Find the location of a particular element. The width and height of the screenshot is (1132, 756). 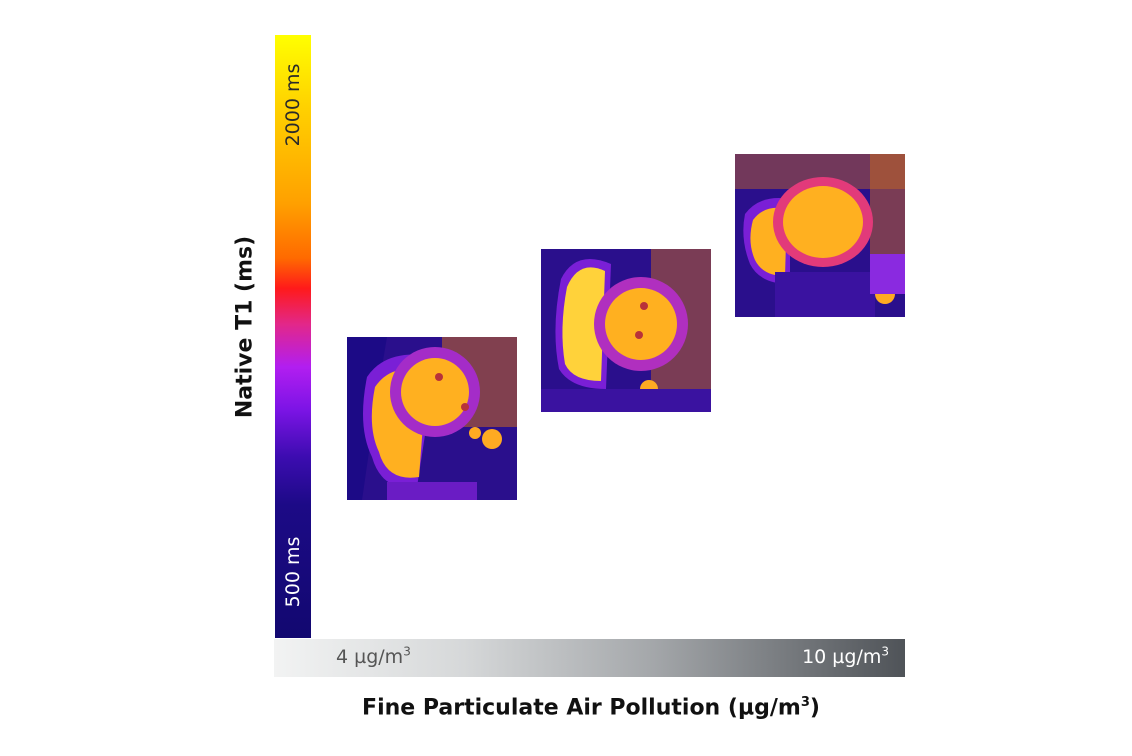

y-axis-title: Native T1 (ms) is located at coordinates (245, 327).